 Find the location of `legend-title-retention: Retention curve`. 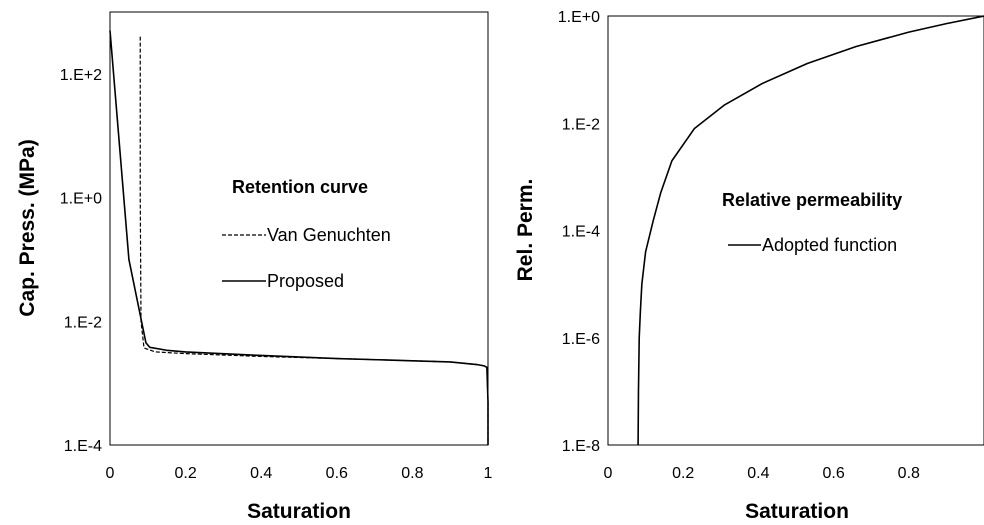

legend-title-retention: Retention curve is located at coordinates (300, 187).